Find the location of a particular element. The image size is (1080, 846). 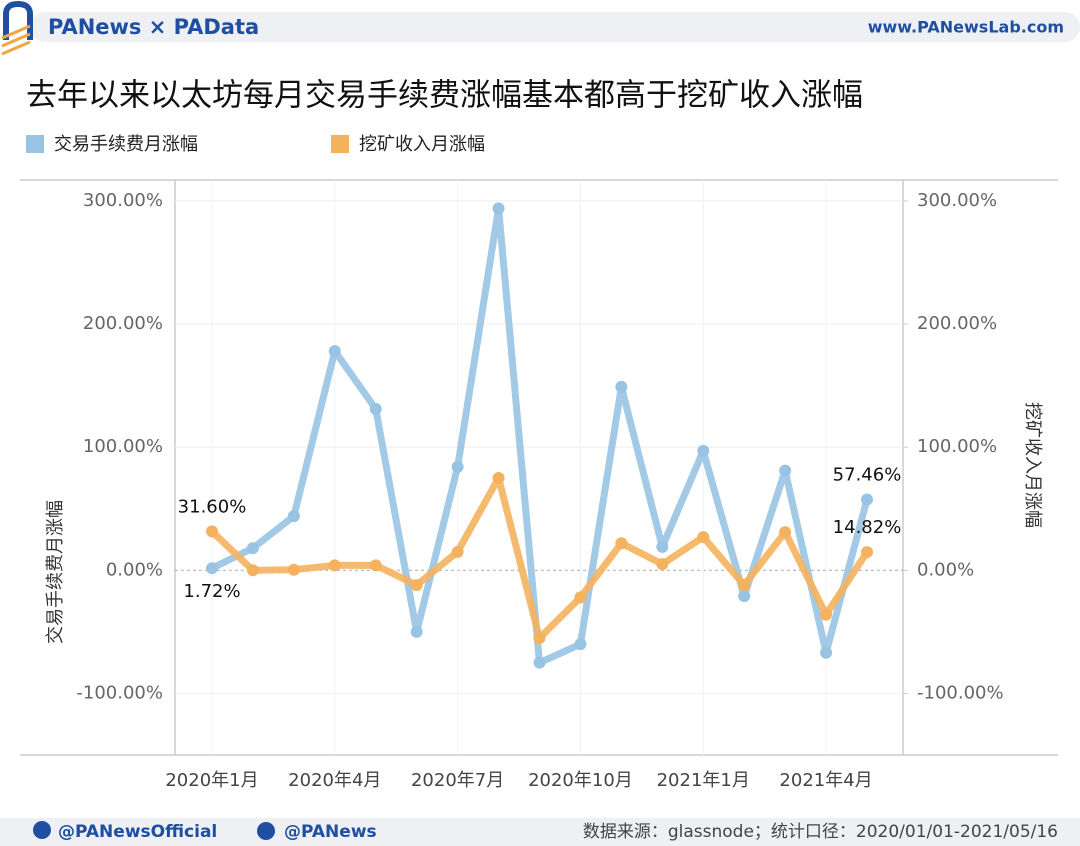

twitter: @PANewsOfficial is located at coordinates (137, 832).